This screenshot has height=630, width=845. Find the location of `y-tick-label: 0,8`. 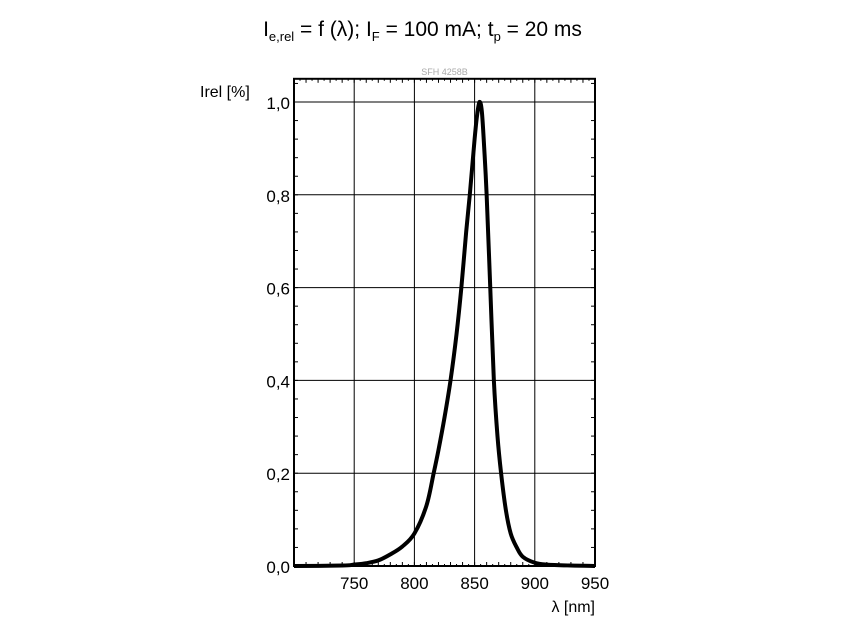

y-tick-label: 0,8 is located at coordinates (278, 196).